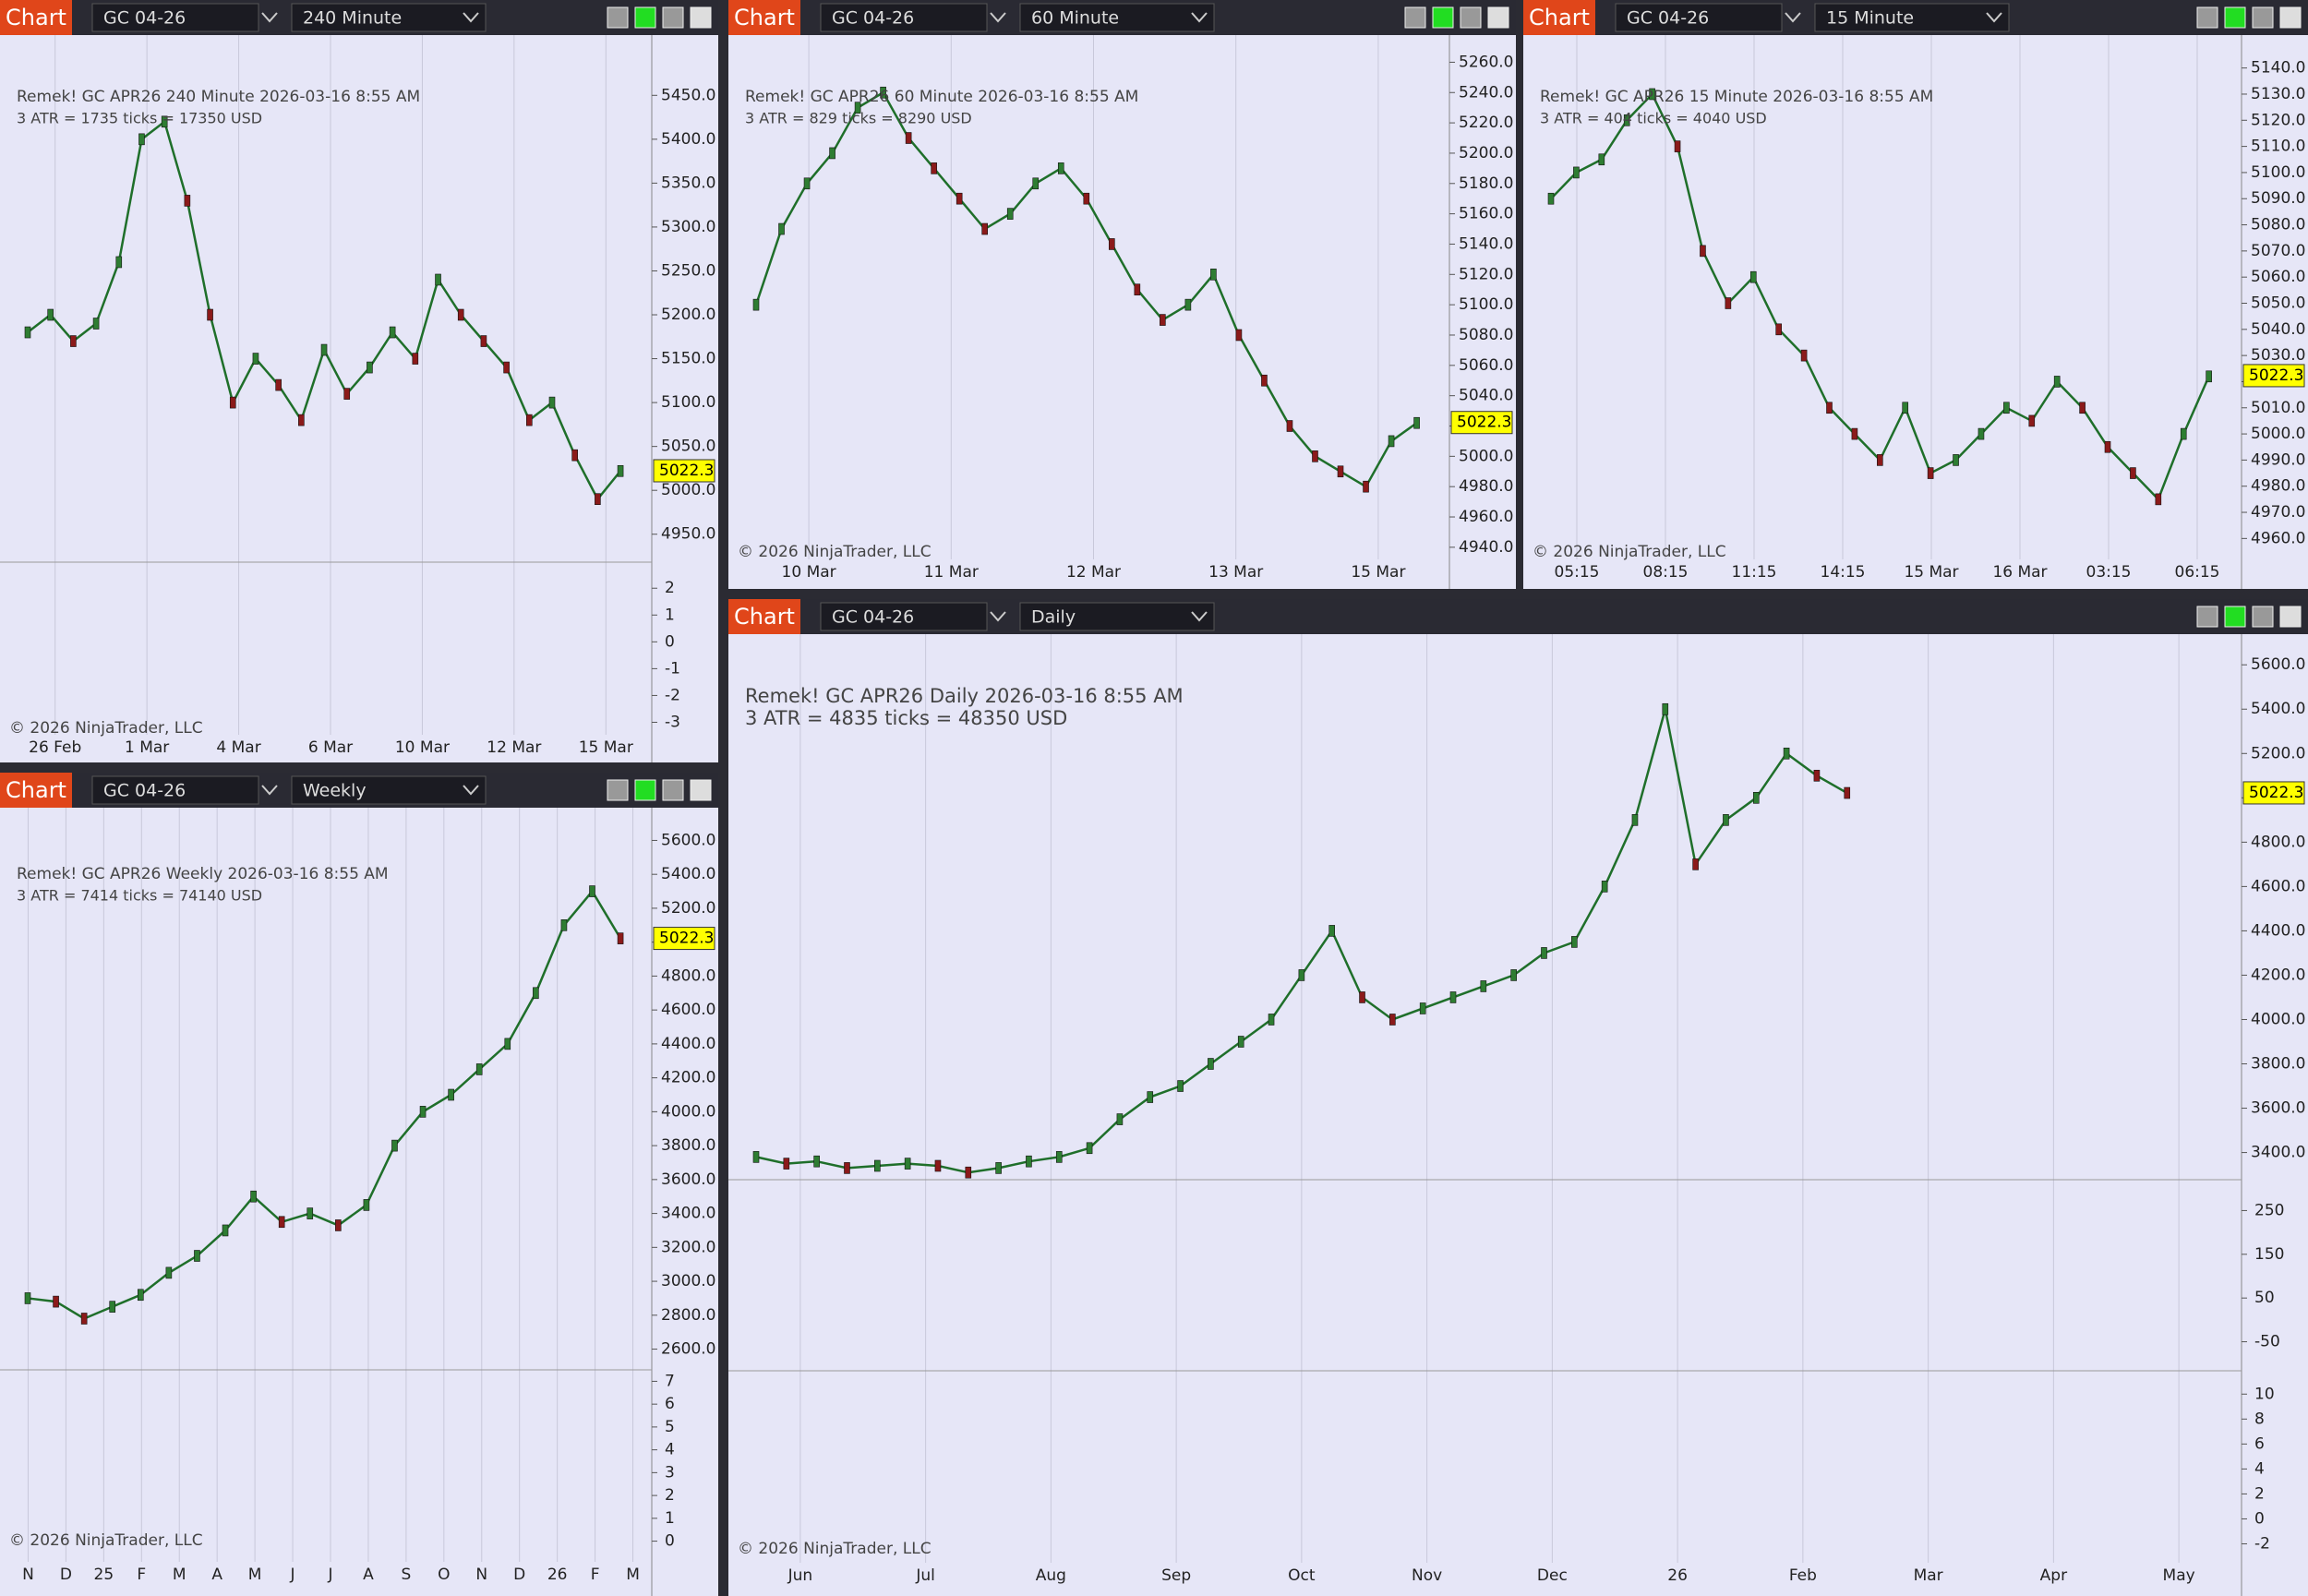  I want to click on y-tick-label: 4970.0, so click(2278, 512).